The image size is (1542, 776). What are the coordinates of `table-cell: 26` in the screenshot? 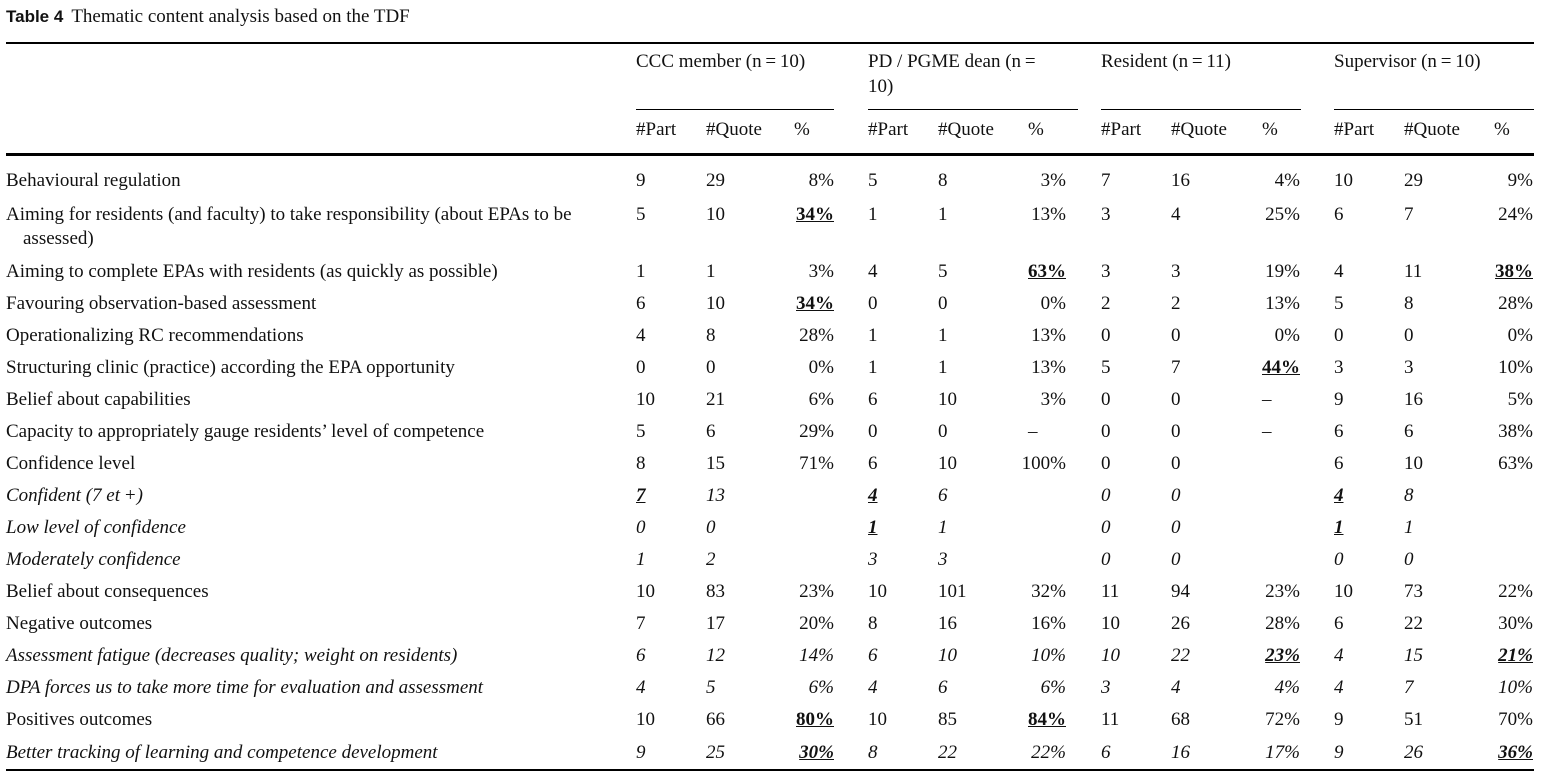 It's located at (1413, 752).